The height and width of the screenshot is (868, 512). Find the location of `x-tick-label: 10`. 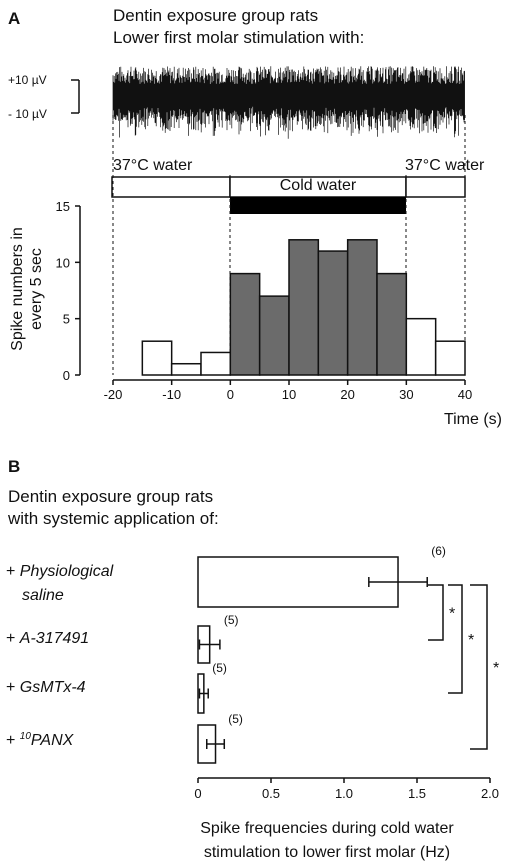

x-tick-label: 10 is located at coordinates (289, 394).